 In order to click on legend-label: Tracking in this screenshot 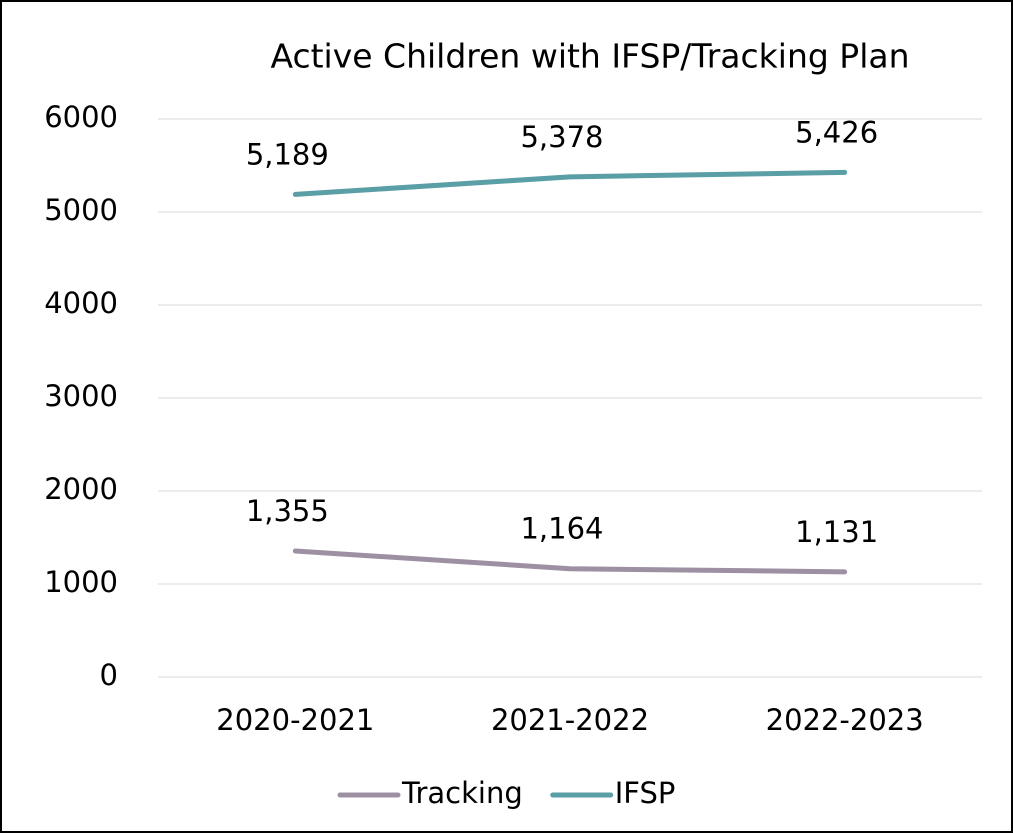, I will do `click(462, 793)`.